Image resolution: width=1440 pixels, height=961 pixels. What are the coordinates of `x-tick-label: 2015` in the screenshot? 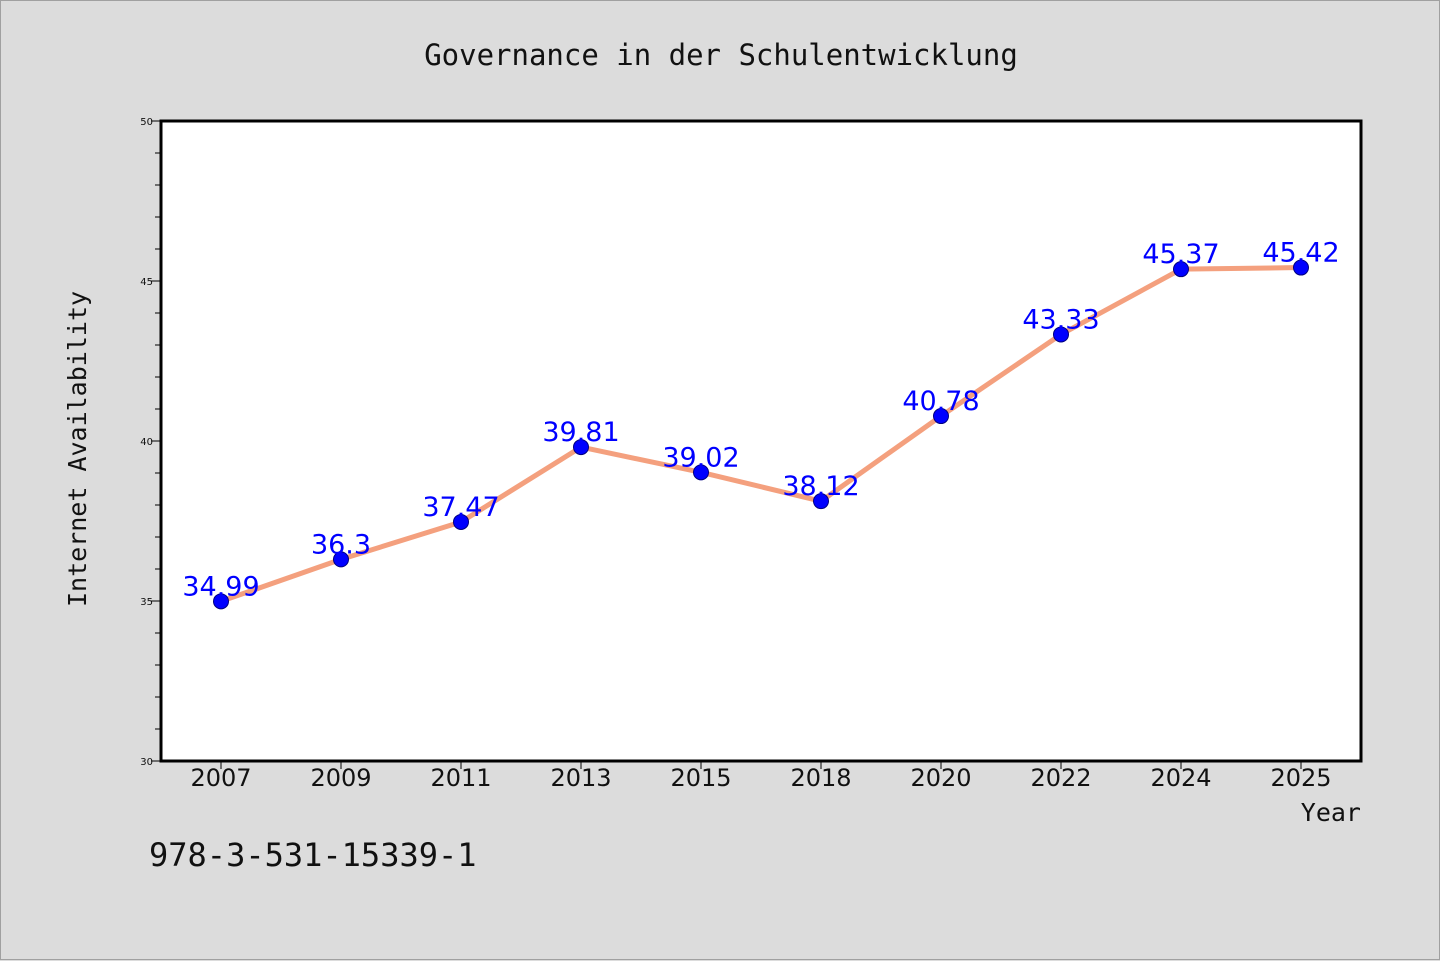 It's located at (700, 778).